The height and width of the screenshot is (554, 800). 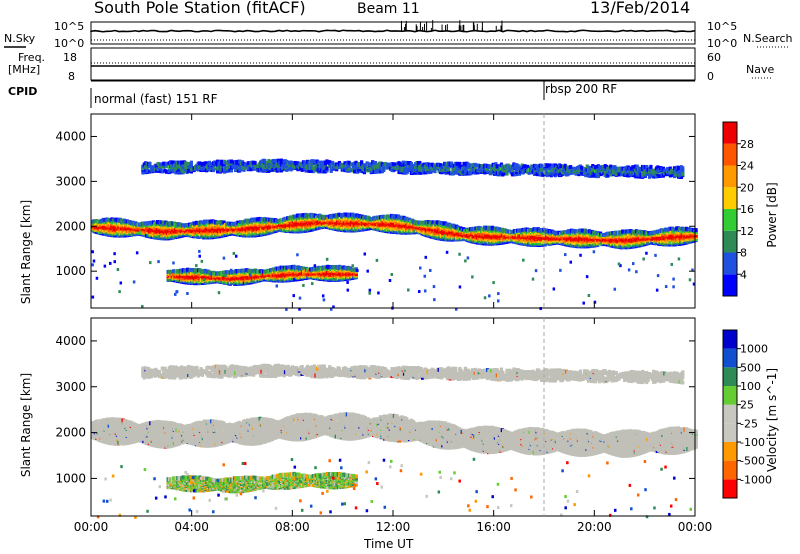 What do you see at coordinates (393, 64) in the screenshot?
I see `freq-panel-frame` at bounding box center [393, 64].